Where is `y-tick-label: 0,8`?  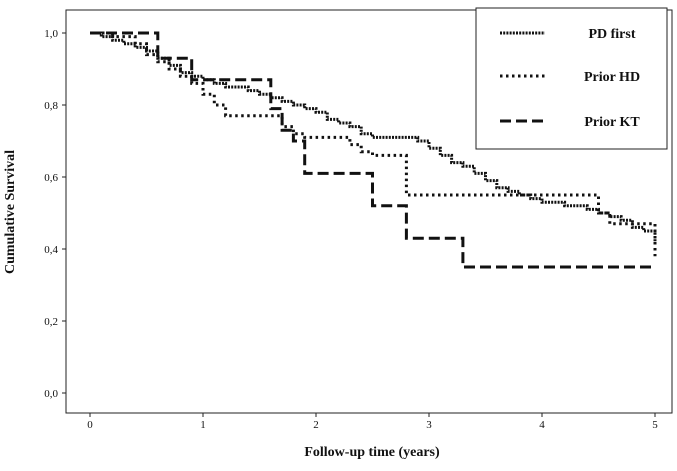
y-tick-label: 0,8 is located at coordinates (51, 106).